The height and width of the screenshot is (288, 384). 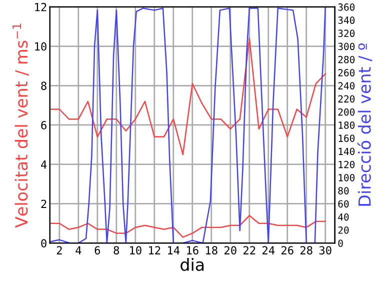 What do you see at coordinates (20, 126) in the screenshot?
I see `y-axis-title: Velocitat del vent / ms$^{−1}$` at bounding box center [20, 126].